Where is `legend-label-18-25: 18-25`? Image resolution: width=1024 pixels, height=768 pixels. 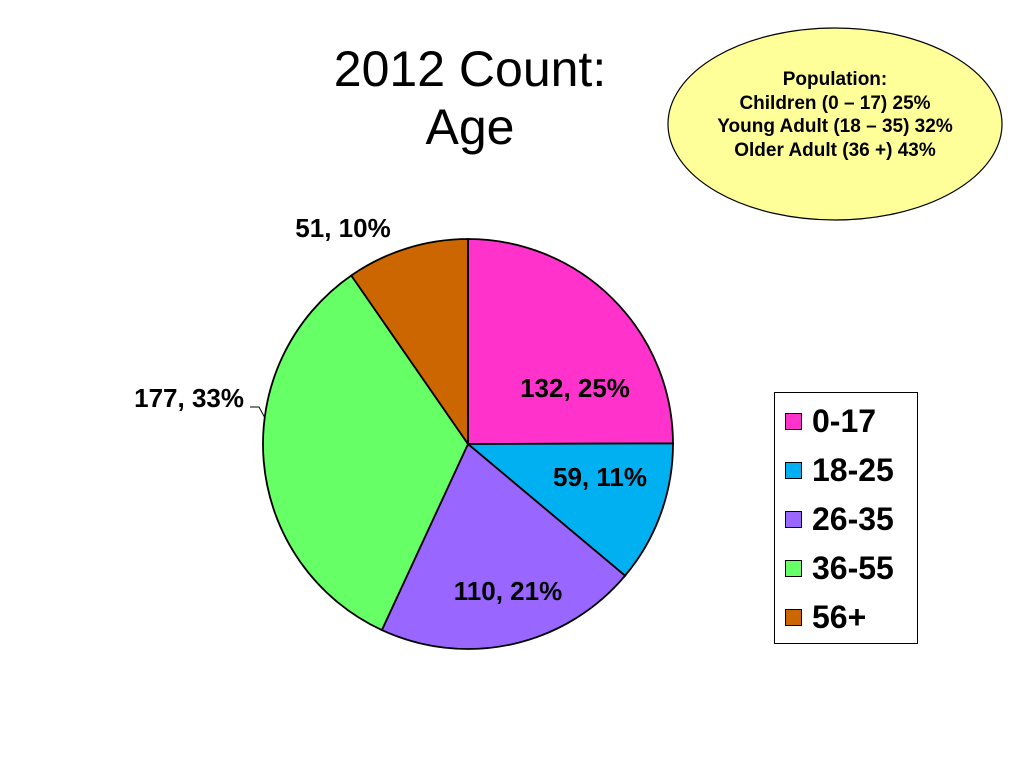 legend-label-18-25: 18-25 is located at coordinates (853, 469).